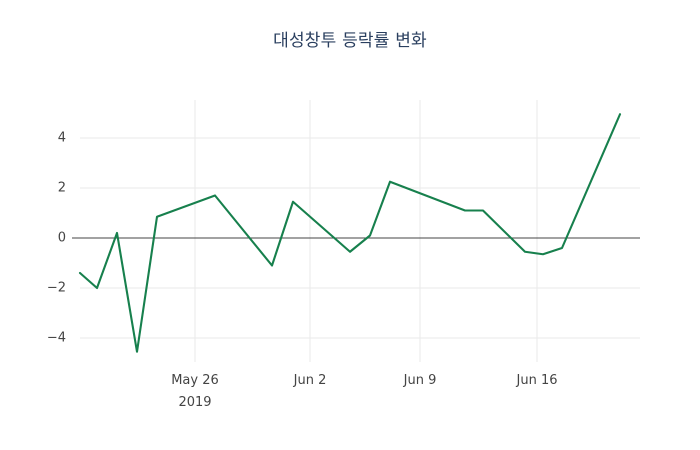 This screenshot has height=450, width=700. Describe the element at coordinates (56, 288) in the screenshot. I see `y-axis-tick-label: −2` at that location.